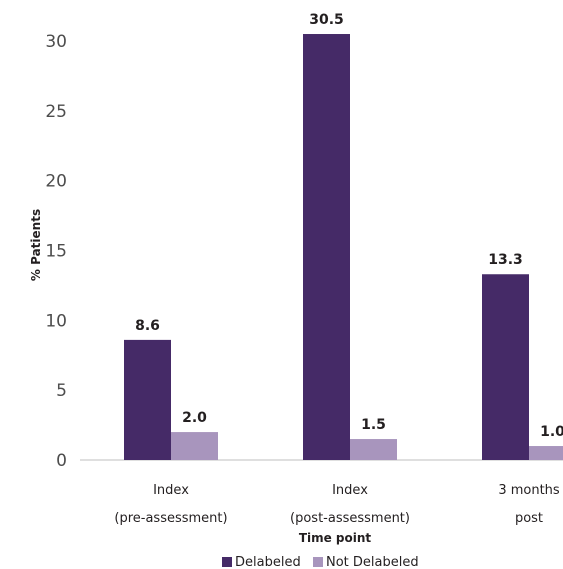 This screenshot has width=563, height=569. Describe the element at coordinates (61, 461) in the screenshot. I see `y-tick-label: 0` at that location.